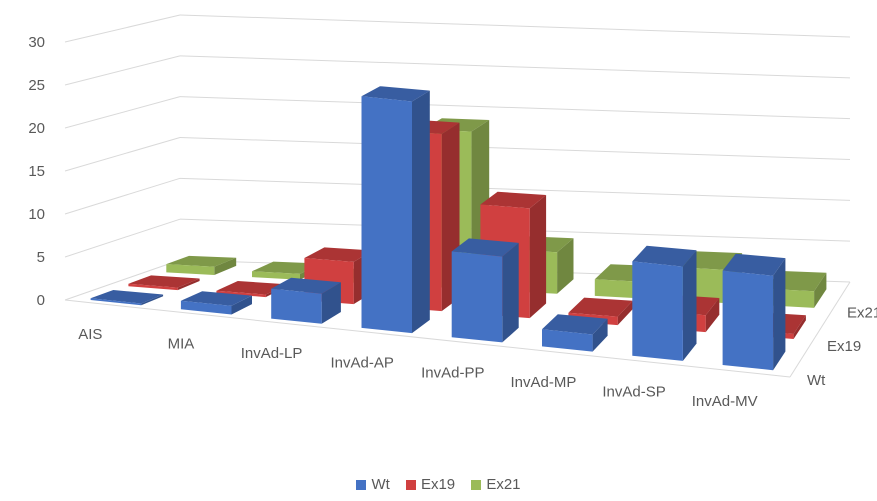  What do you see at coordinates (36, 42) in the screenshot?
I see `y-tick-label: 30` at bounding box center [36, 42].